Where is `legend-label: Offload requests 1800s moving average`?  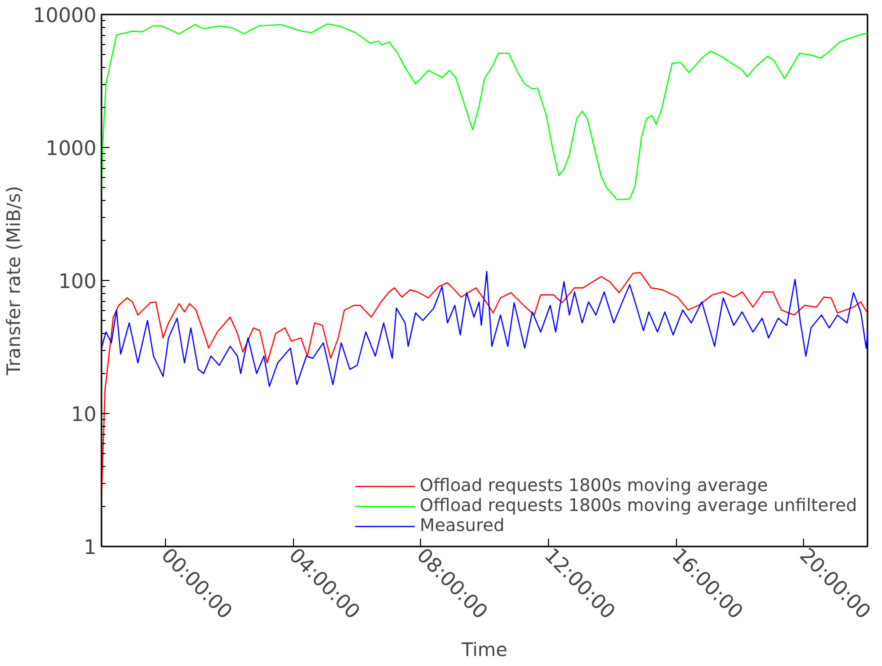 legend-label: Offload requests 1800s moving average is located at coordinates (594, 486).